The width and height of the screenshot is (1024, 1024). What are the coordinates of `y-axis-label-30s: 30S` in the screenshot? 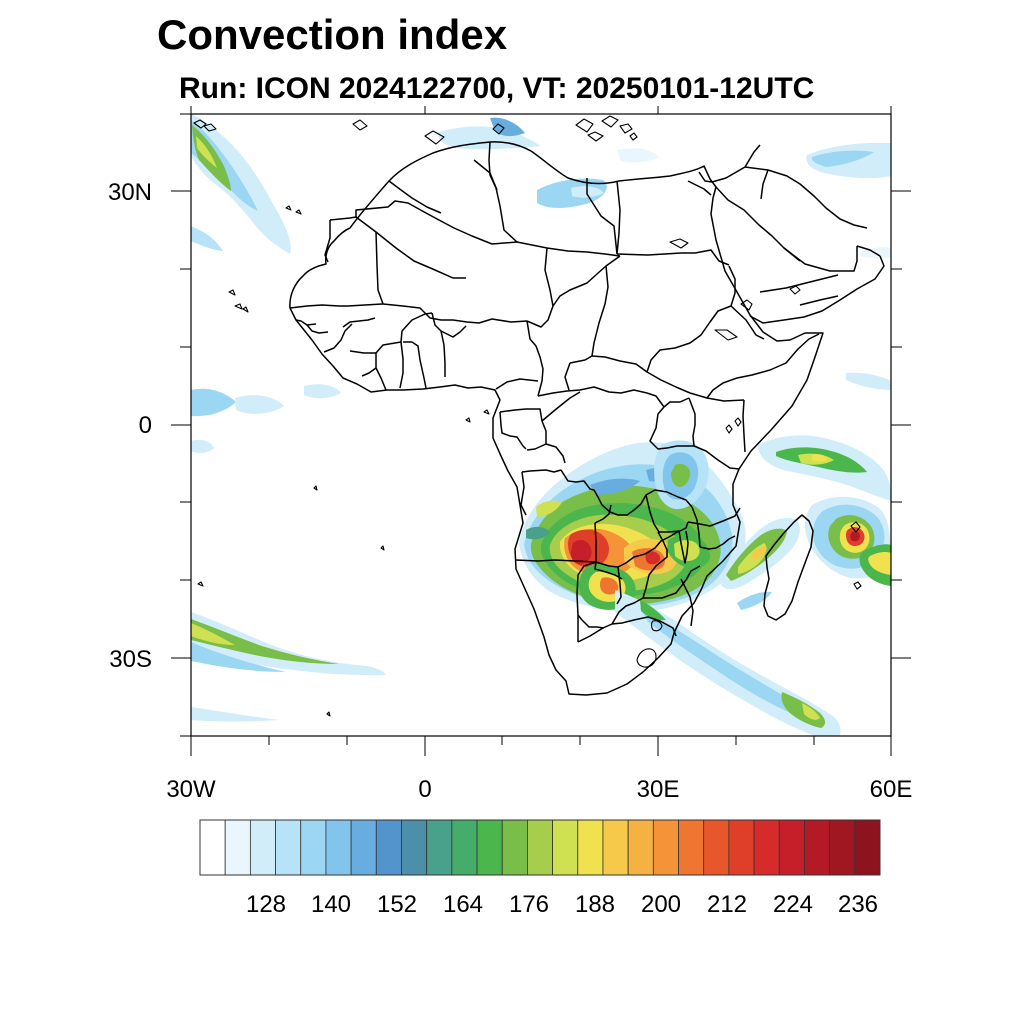 It's located at (130, 659).